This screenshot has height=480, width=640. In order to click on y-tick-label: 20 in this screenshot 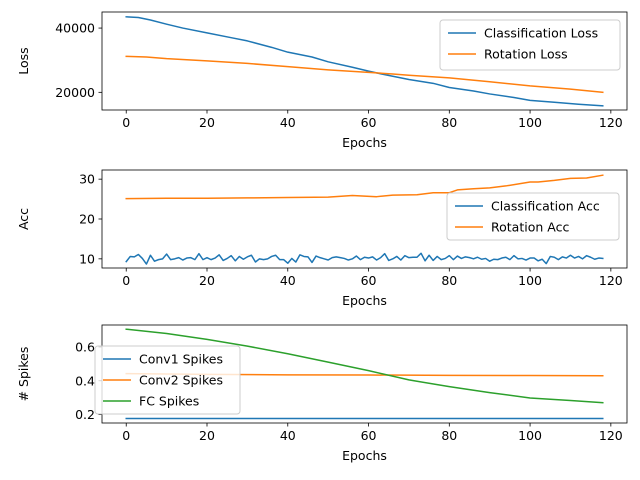, I will do `click(87, 219)`.